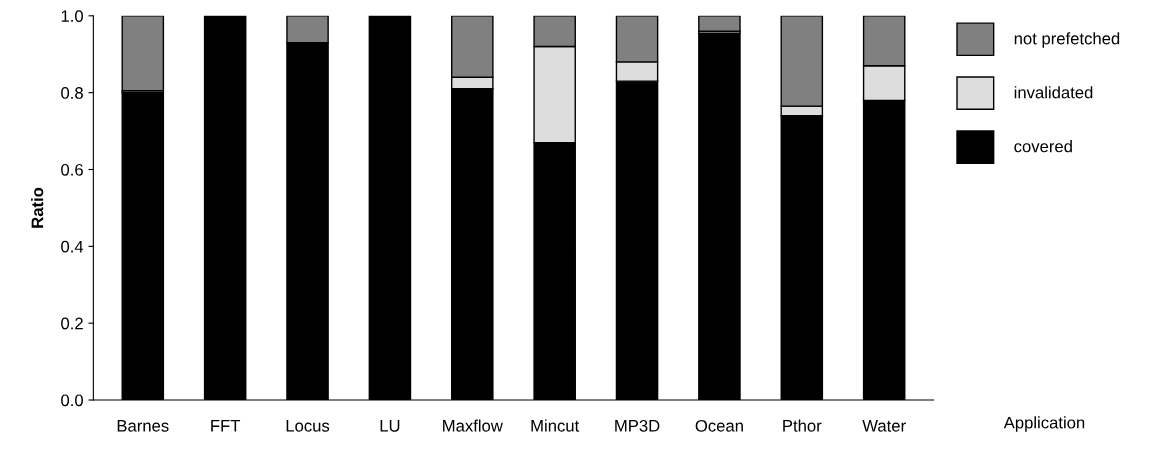 This screenshot has height=452, width=1167. What do you see at coordinates (72, 246) in the screenshot?
I see `y-tick-label: 0.4` at bounding box center [72, 246].